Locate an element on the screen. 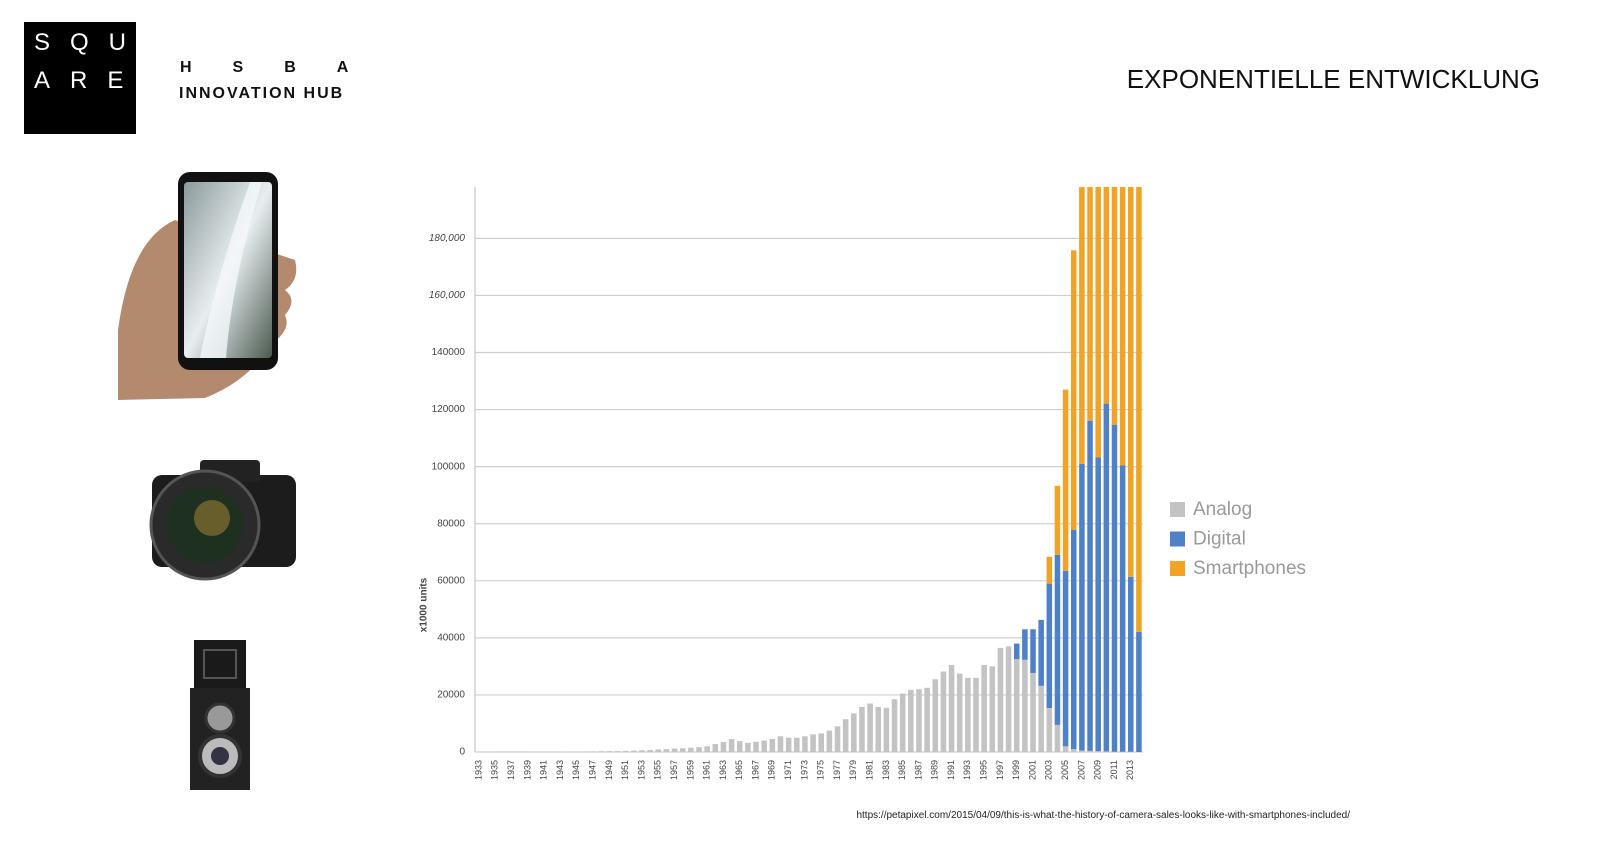 The width and height of the screenshot is (1600, 861). x-tick-label: 1981 is located at coordinates (869, 770).